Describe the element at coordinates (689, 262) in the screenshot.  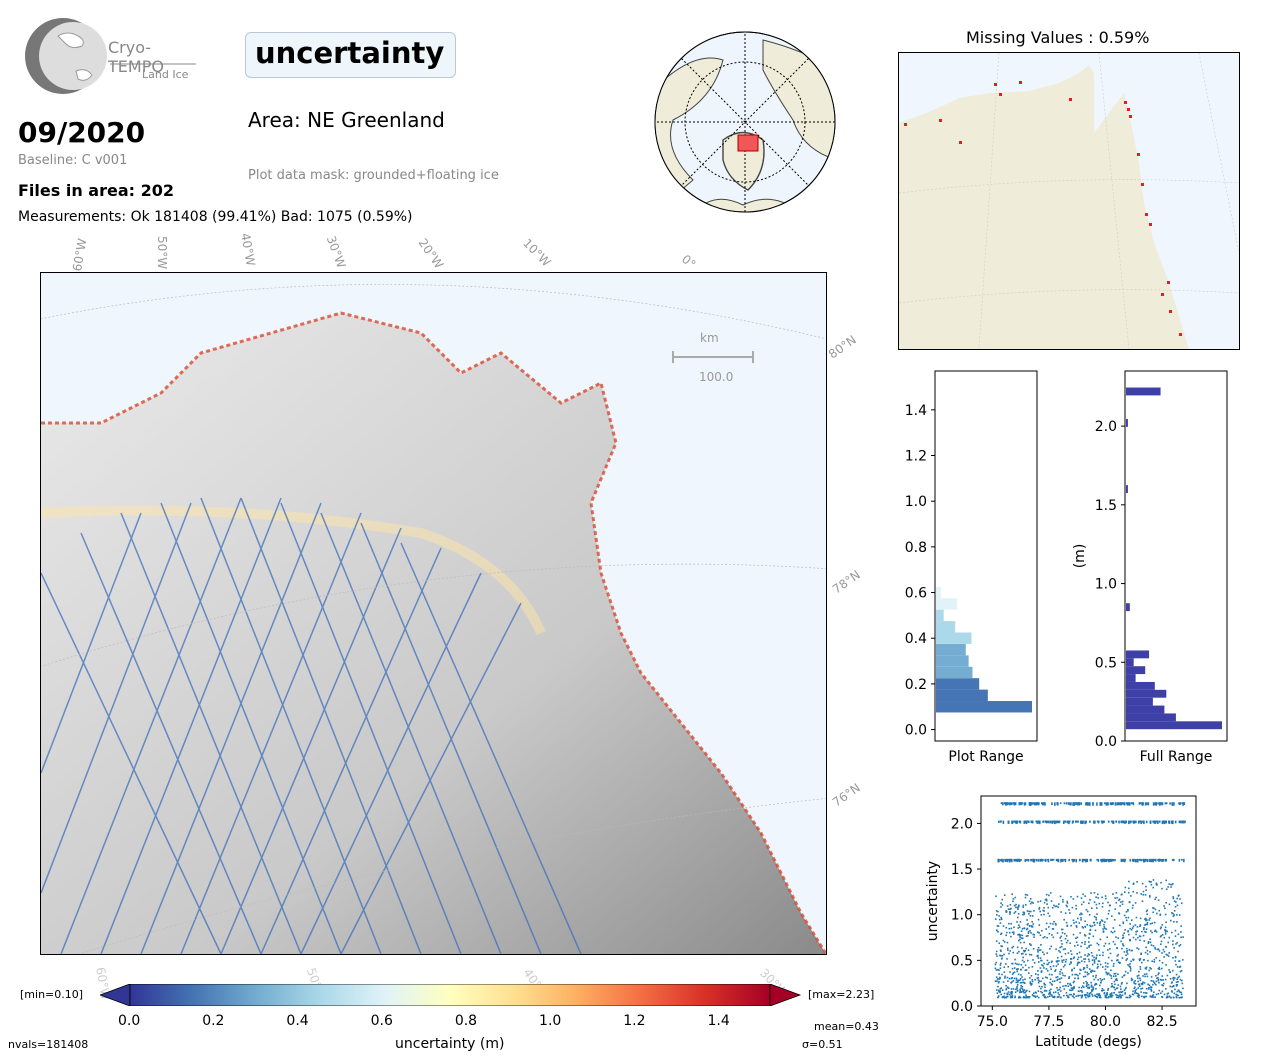
I see `lon-label: 0°` at that location.